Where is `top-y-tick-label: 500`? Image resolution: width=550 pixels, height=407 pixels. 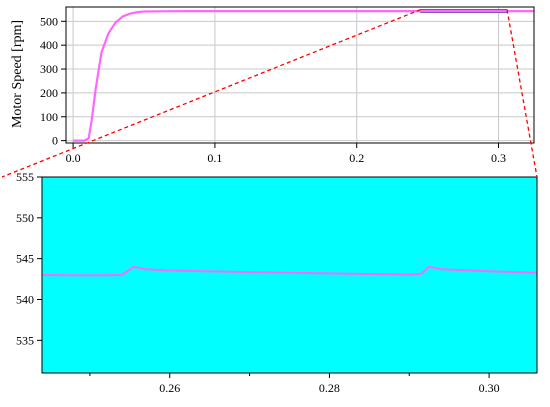
top-y-tick-label: 500 is located at coordinates (49, 21).